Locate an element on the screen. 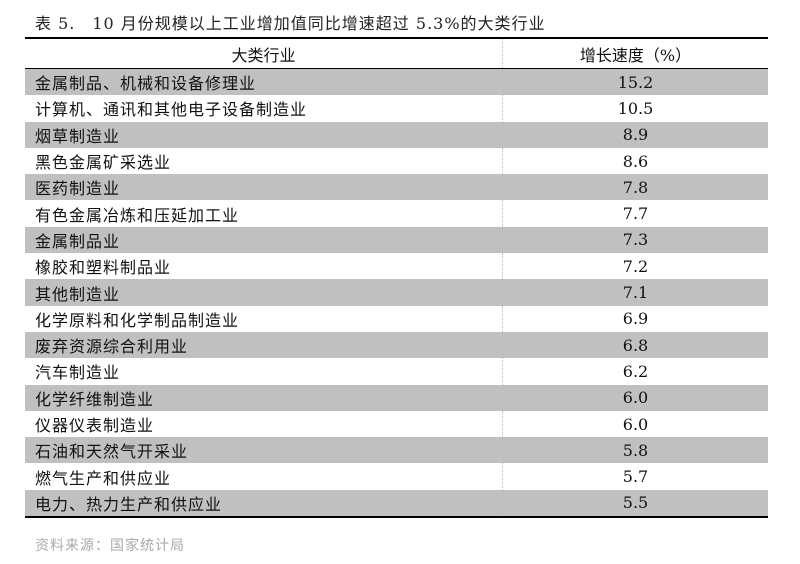 This screenshot has width=800, height=564. table-row: 仪器仪表制造业 6.0 is located at coordinates (396, 424).